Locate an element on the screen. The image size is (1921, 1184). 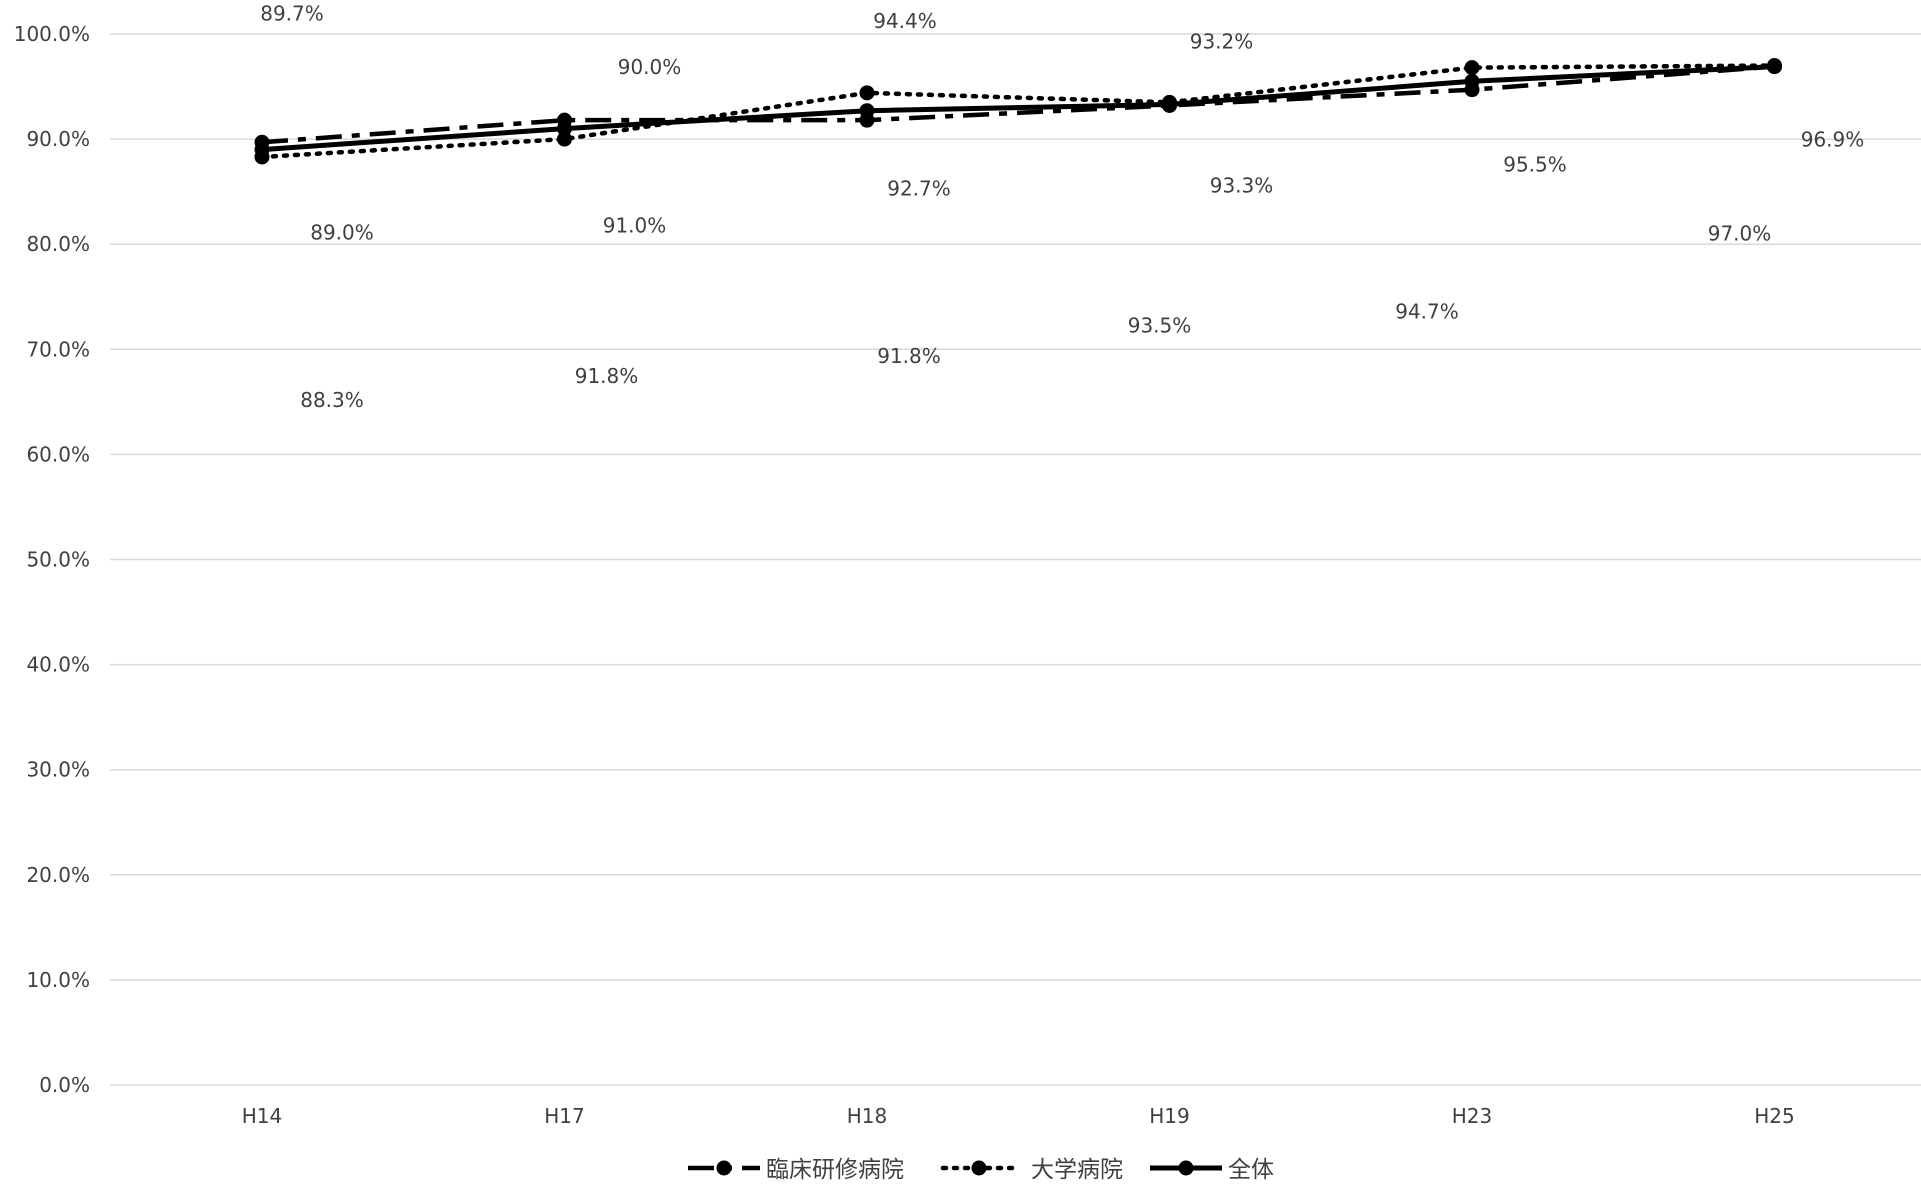
x-tick-label: H19 is located at coordinates (1169, 1116).